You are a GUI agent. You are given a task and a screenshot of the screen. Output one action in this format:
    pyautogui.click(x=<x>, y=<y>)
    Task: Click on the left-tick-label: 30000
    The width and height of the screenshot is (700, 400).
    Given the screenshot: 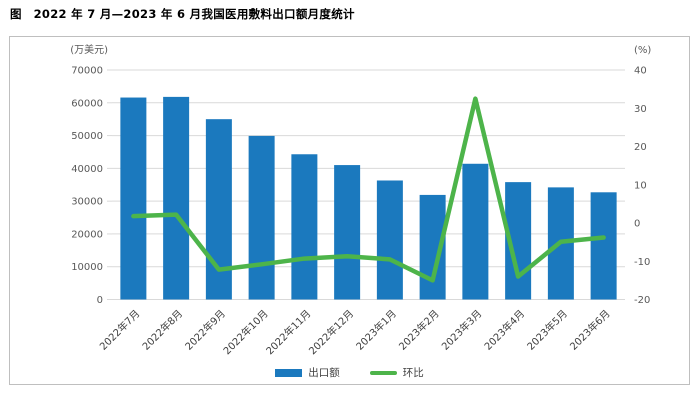 What is the action you would take?
    pyautogui.click(x=87, y=202)
    